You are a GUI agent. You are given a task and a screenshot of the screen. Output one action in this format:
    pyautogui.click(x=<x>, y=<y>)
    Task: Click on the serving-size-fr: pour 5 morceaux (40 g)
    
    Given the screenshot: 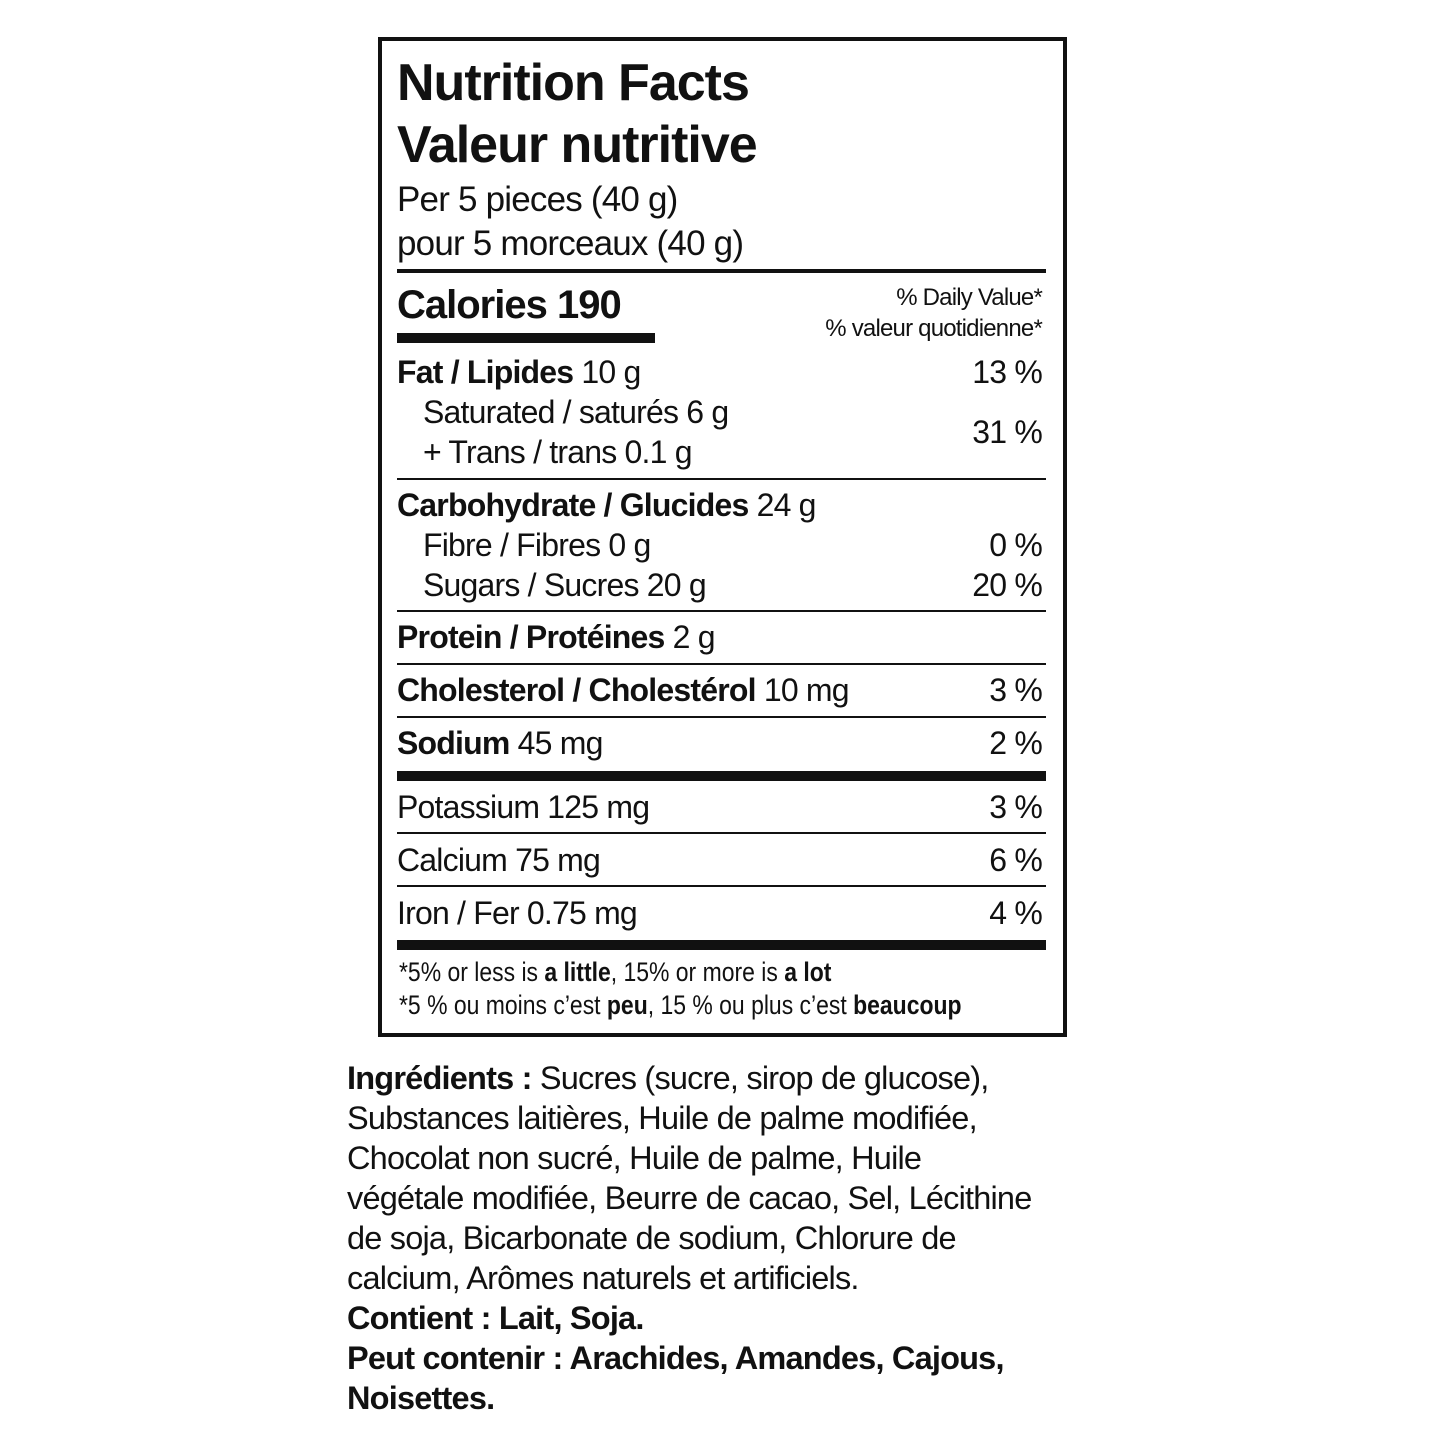 What is the action you would take?
    pyautogui.click(x=570, y=243)
    